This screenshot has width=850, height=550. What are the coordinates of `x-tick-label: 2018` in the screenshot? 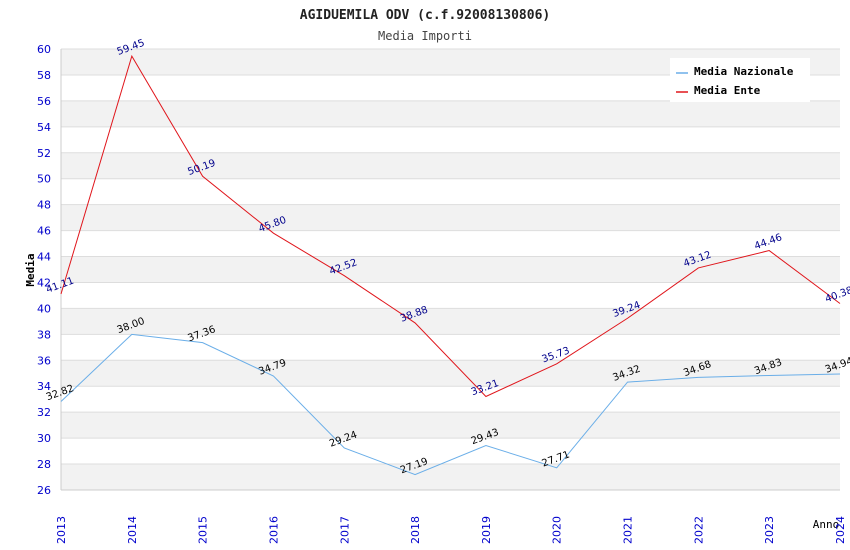 It's located at (415, 530).